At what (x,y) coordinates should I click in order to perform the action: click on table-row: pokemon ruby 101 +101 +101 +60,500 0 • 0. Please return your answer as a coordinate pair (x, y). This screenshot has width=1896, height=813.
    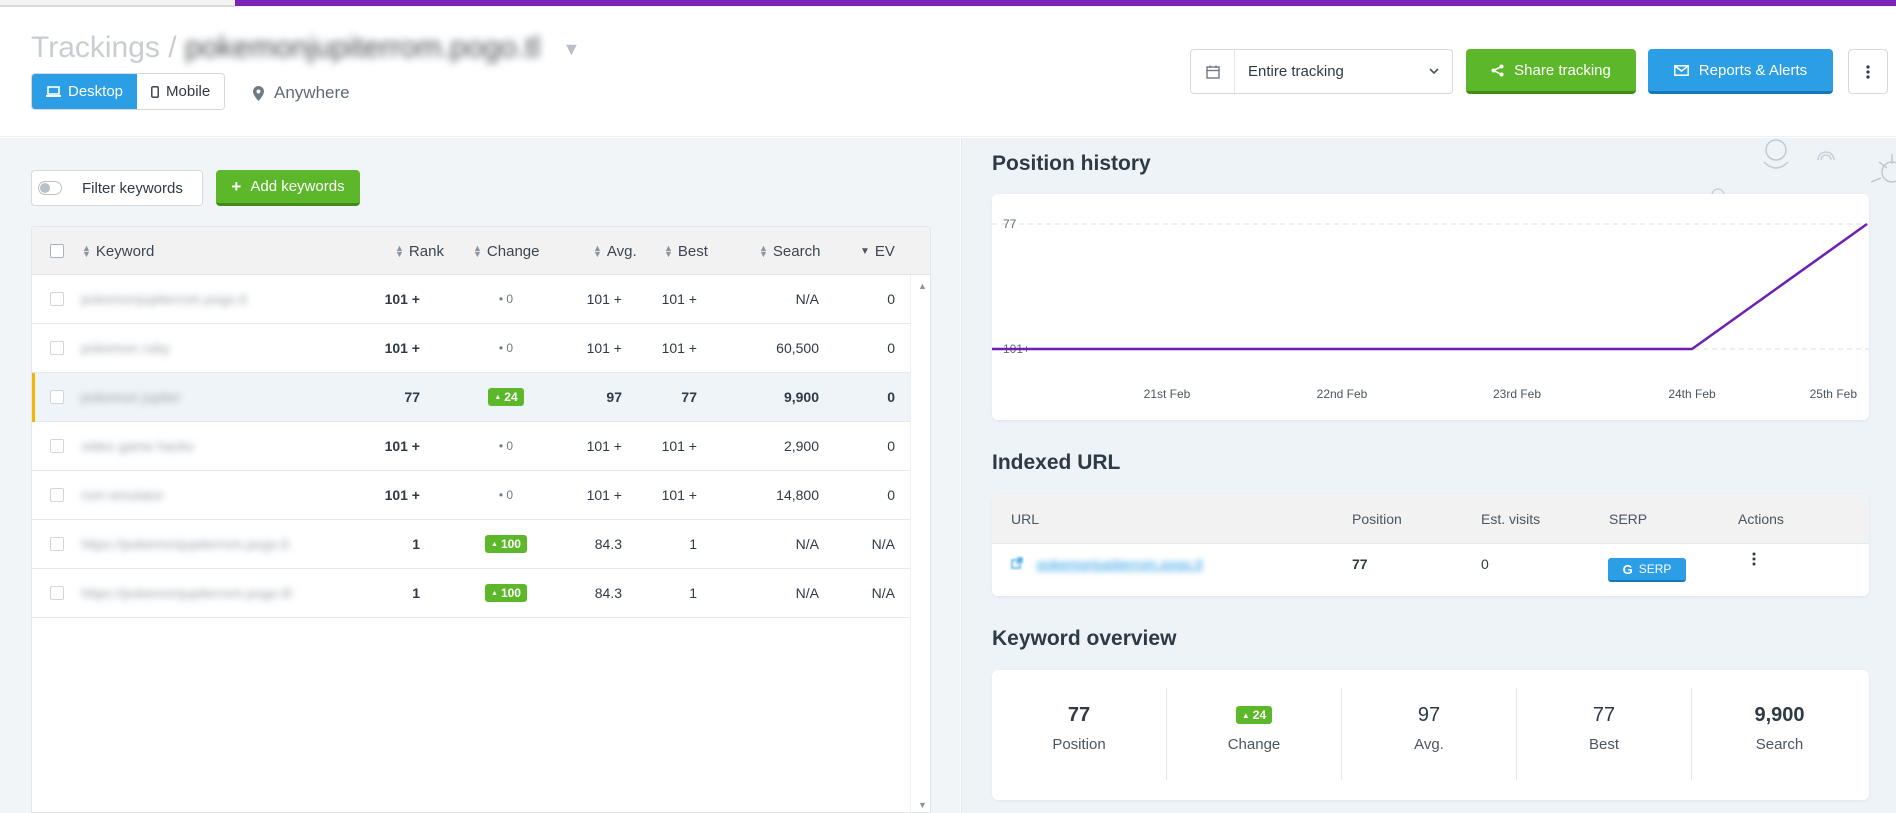
    Looking at the image, I should click on (471, 348).